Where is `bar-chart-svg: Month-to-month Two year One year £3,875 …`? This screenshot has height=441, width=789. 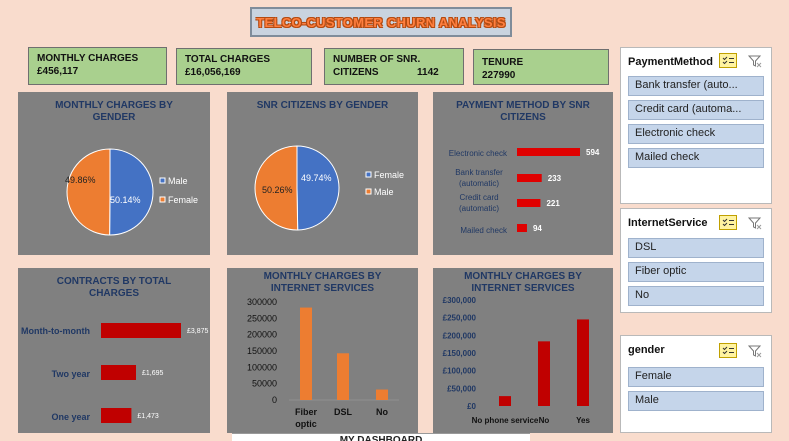 bar-chart-svg: Month-to-month Two year One year £3,875 … is located at coordinates (115, 373).